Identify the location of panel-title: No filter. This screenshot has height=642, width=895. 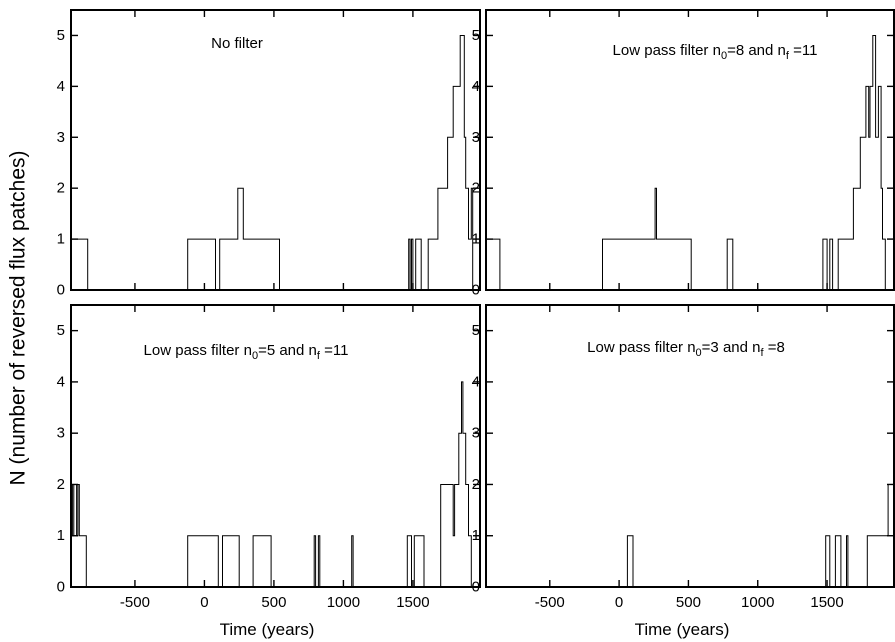
(237, 43).